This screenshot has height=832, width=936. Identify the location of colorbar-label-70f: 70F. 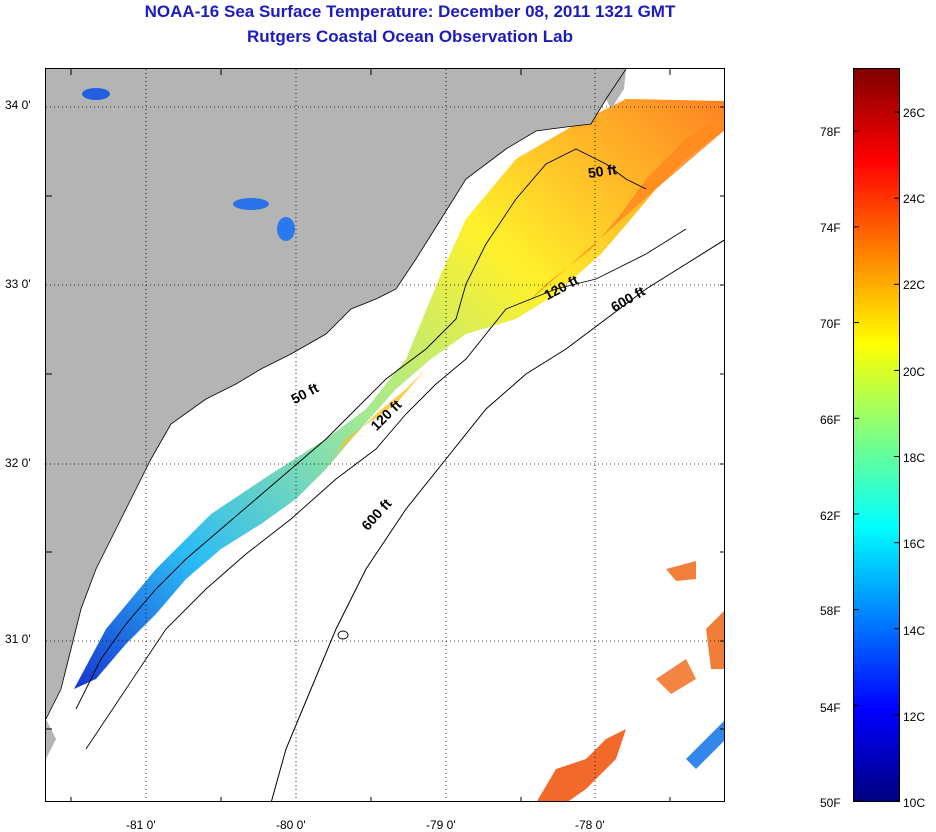
(830, 324).